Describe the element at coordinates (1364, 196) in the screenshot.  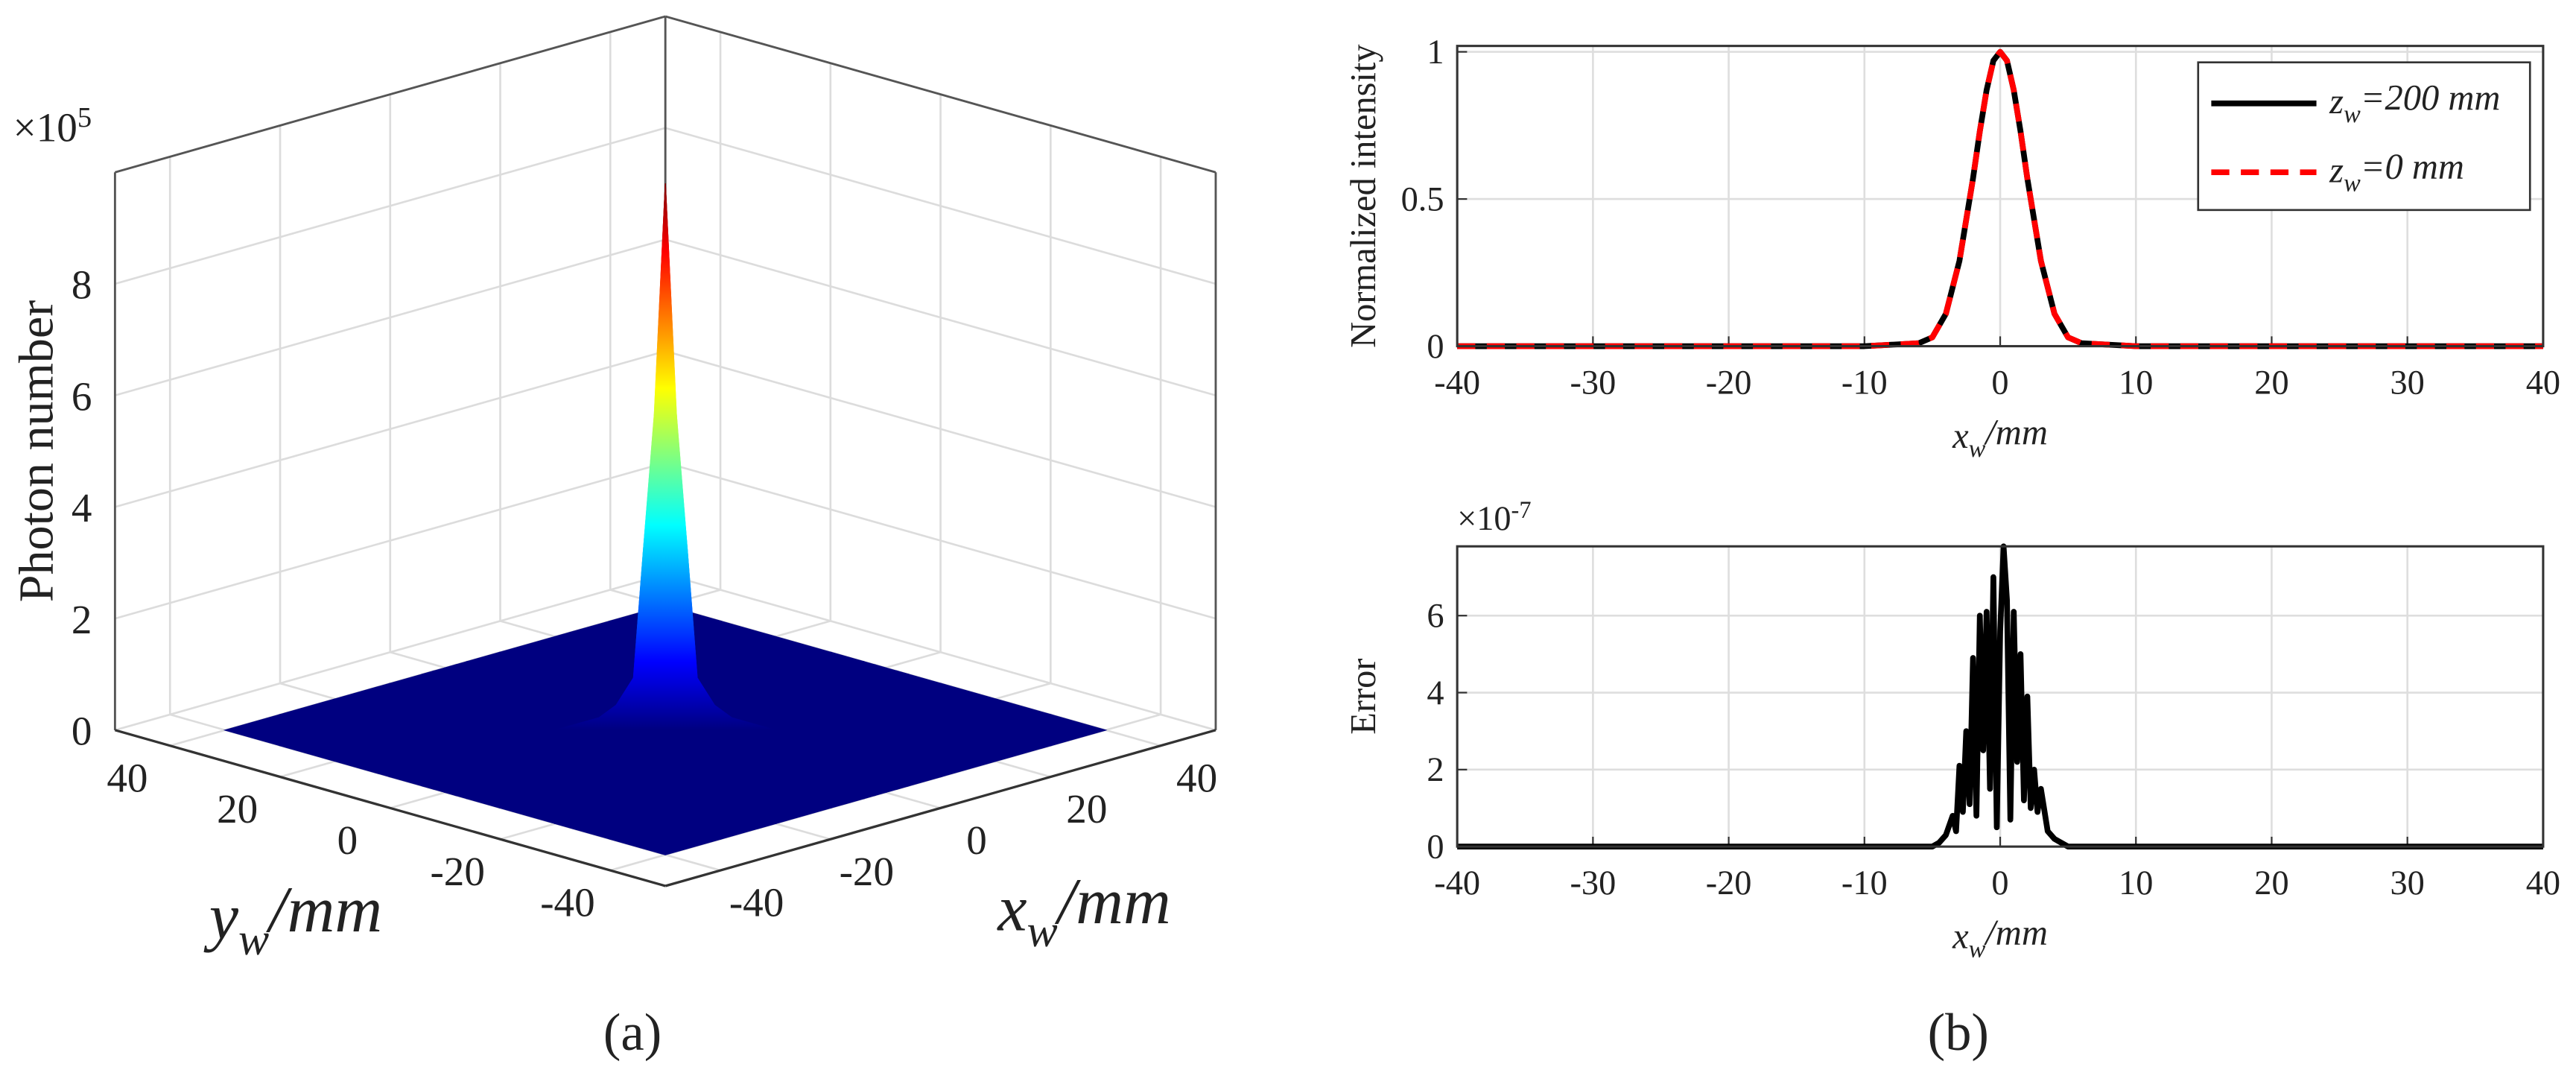
I see `y-axis-label: Normalized intensity` at that location.